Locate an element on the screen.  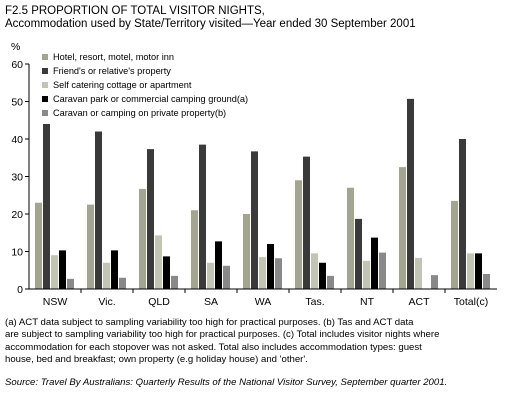
legend-label: Self catering cottage or apartment is located at coordinates (122, 85).